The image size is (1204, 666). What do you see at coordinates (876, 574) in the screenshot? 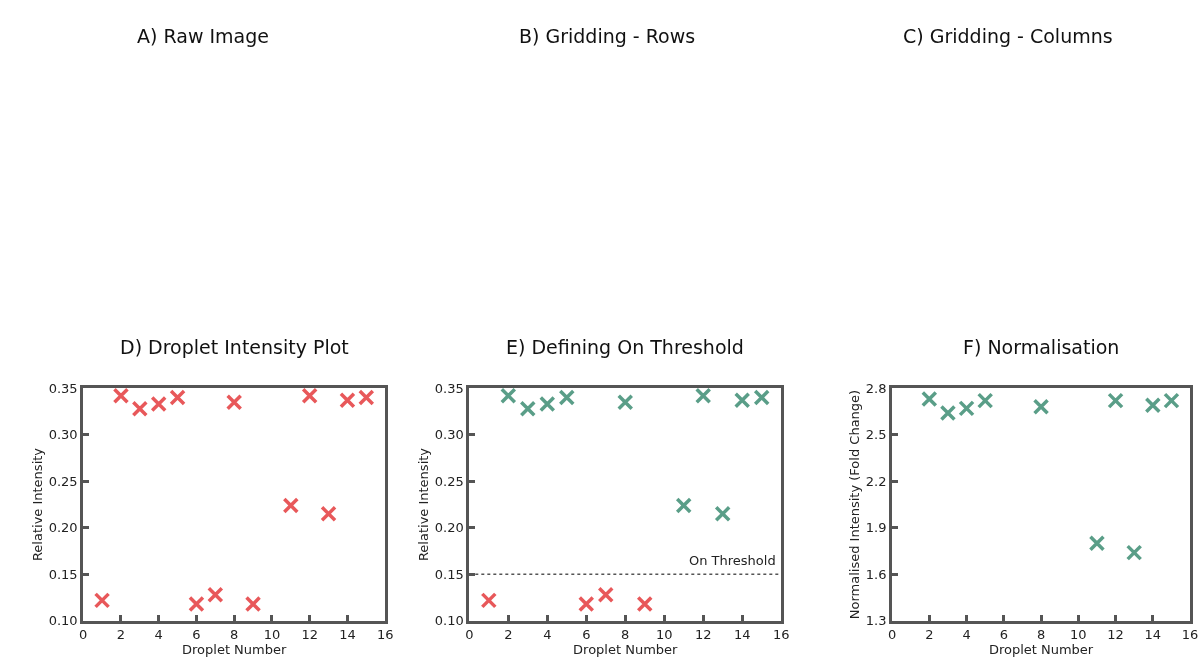
I see `y-tick-label: 1.6` at bounding box center [876, 574].